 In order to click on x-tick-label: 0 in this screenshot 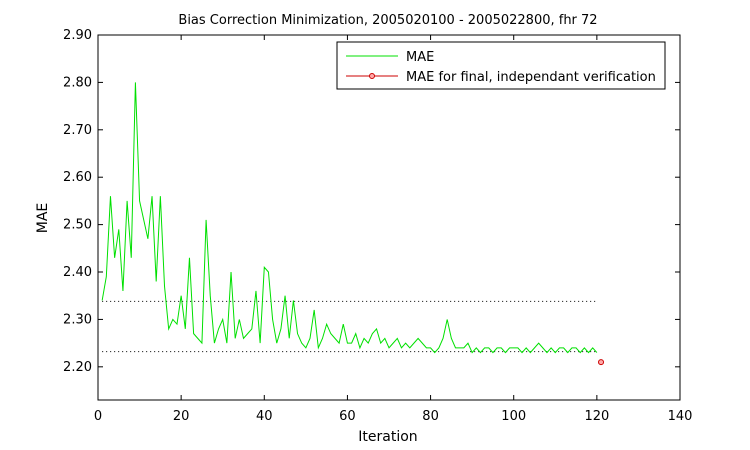, I will do `click(98, 416)`.